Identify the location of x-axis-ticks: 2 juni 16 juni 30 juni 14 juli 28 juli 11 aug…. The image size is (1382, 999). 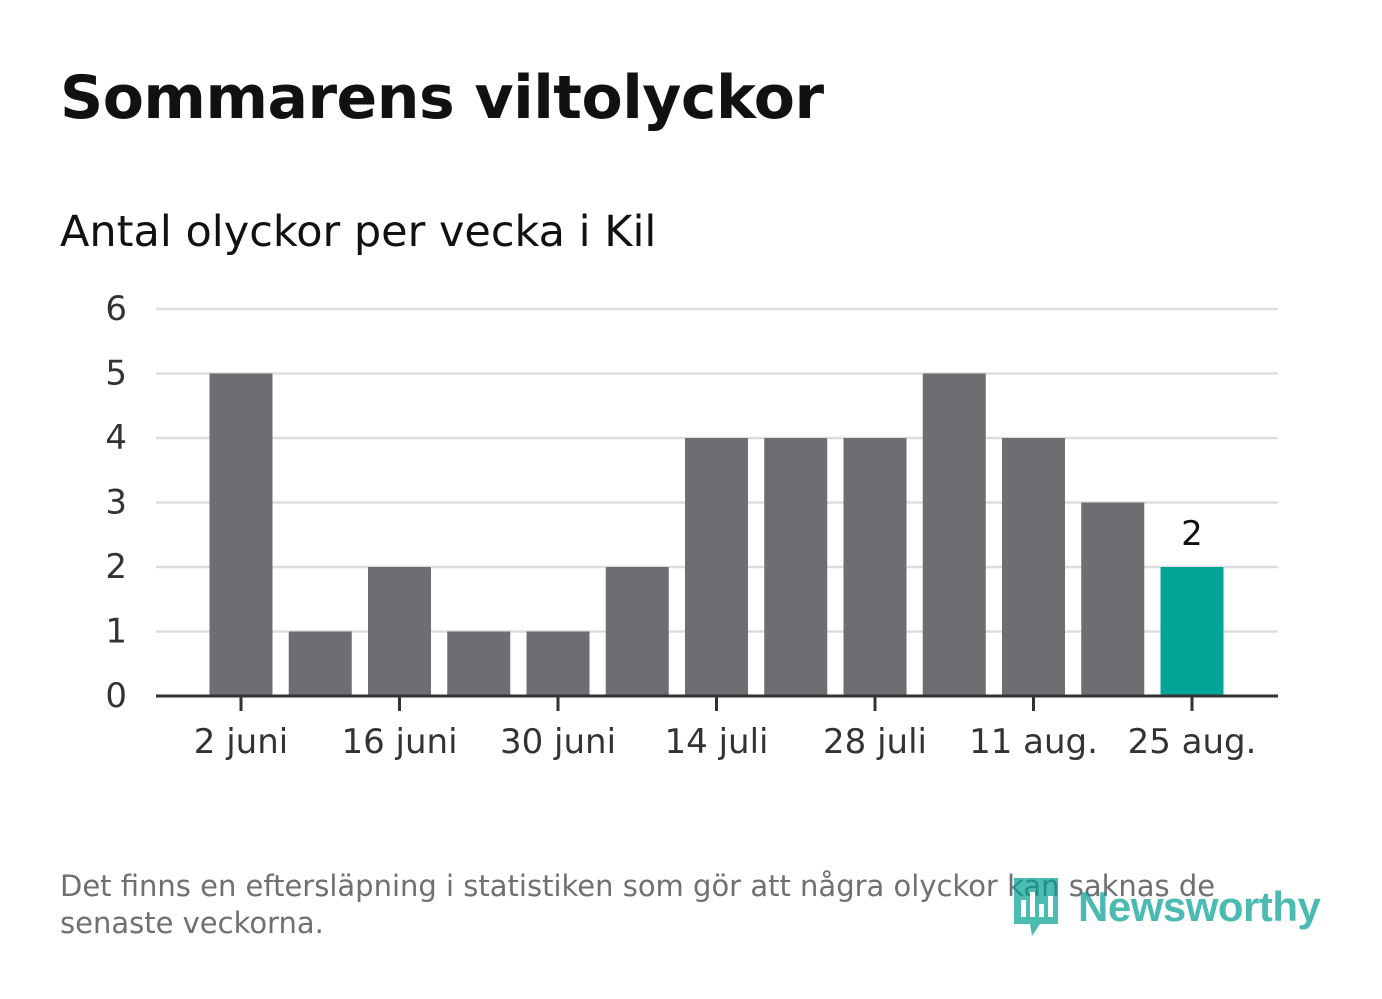
(725, 729).